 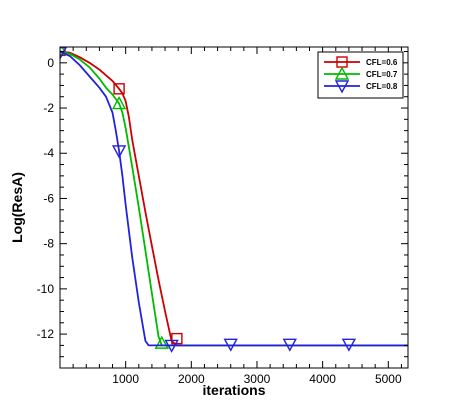 I want to click on y-tick-label: -10, so click(x=46, y=289).